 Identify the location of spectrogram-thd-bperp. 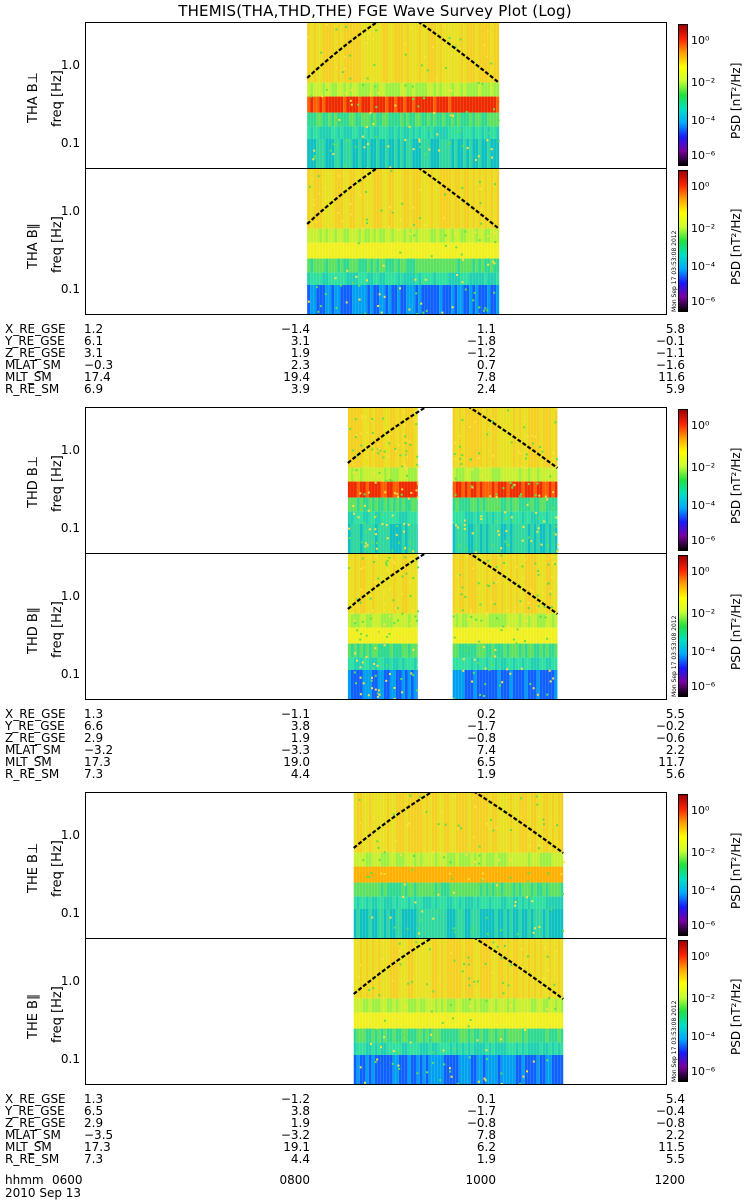
(376, 480).